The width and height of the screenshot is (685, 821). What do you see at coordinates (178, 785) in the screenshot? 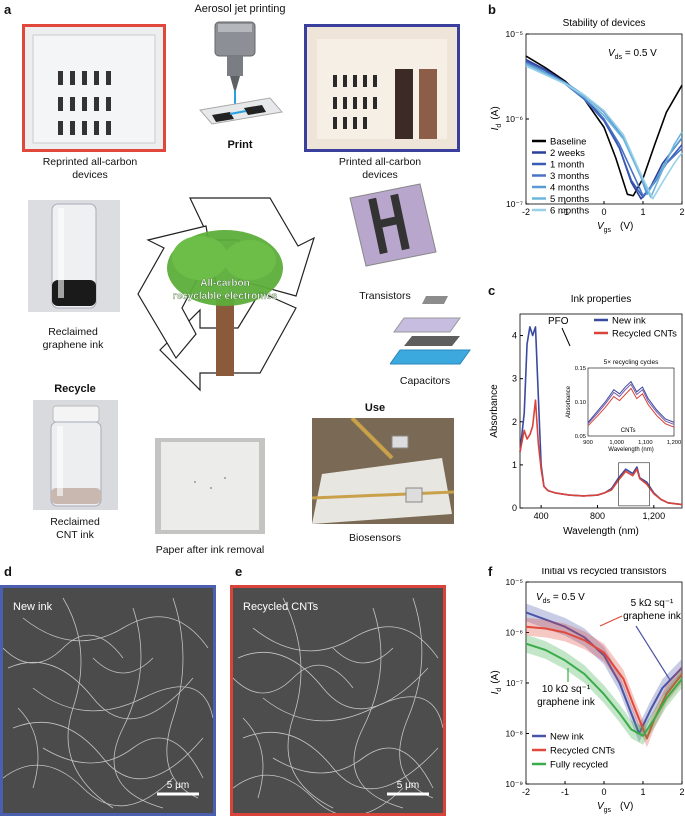
I see `scalebar-d-label: 5 μm` at bounding box center [178, 785].